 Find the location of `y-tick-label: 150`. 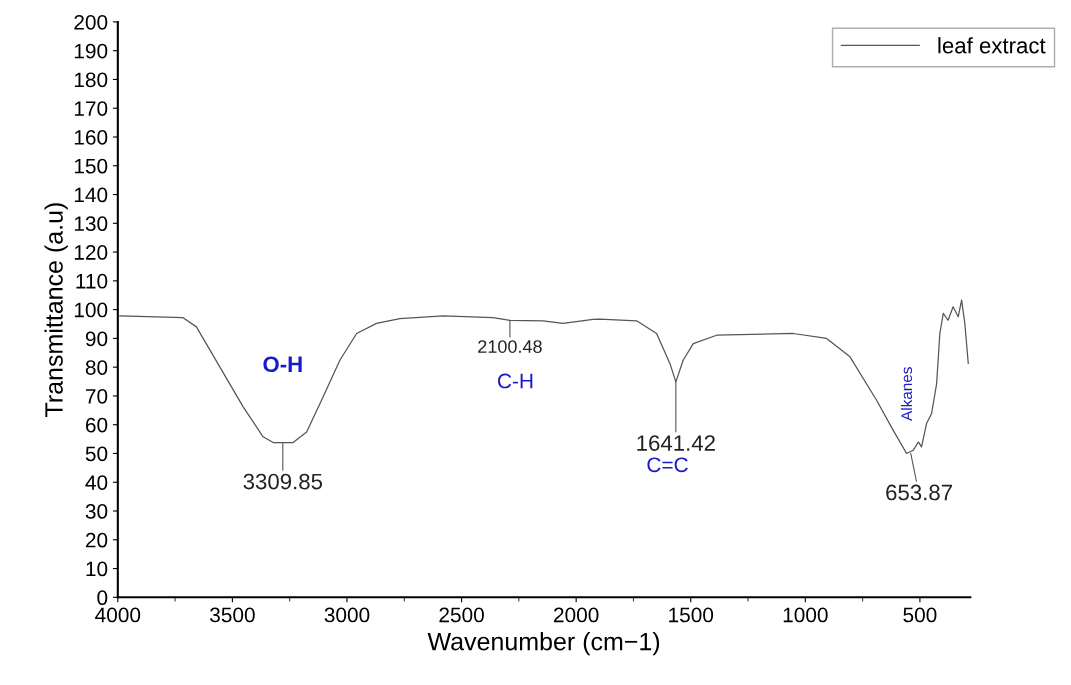

y-tick-label: 150 is located at coordinates (91, 166).